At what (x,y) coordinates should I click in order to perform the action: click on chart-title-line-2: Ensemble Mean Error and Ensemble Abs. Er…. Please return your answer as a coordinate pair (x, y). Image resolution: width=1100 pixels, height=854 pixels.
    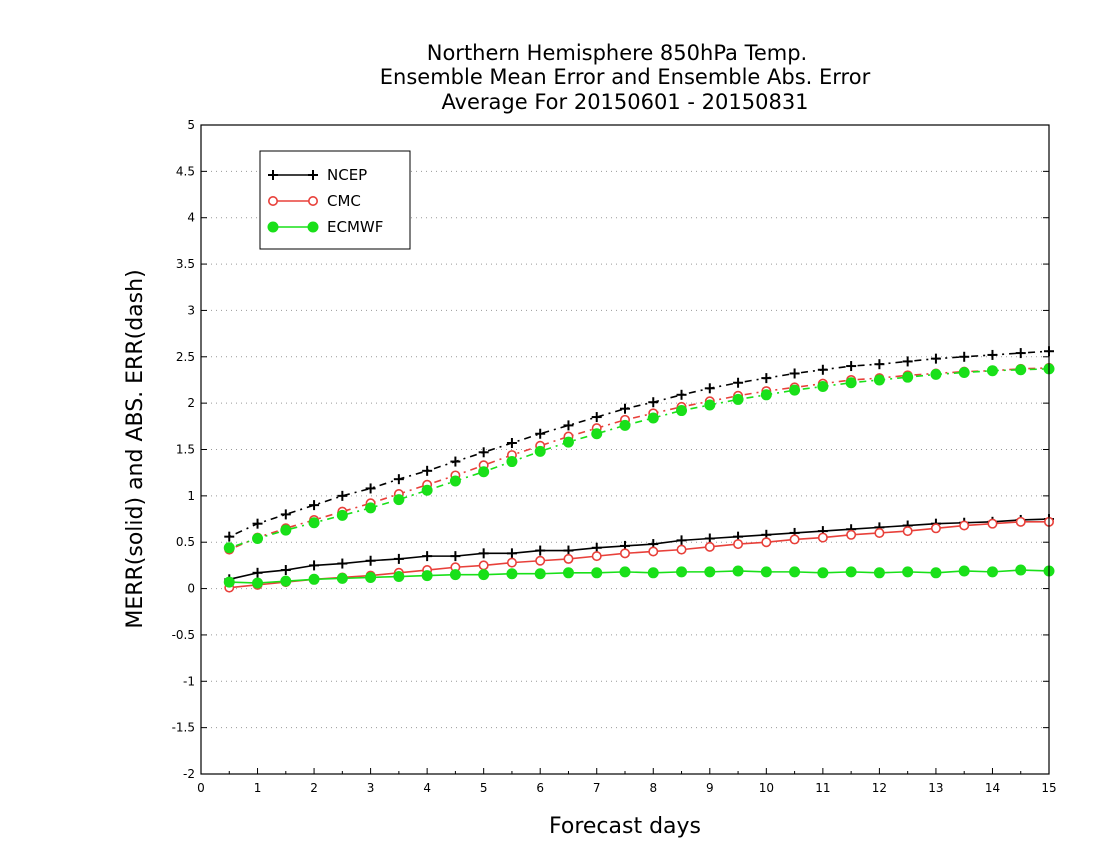
    Looking at the image, I should click on (625, 77).